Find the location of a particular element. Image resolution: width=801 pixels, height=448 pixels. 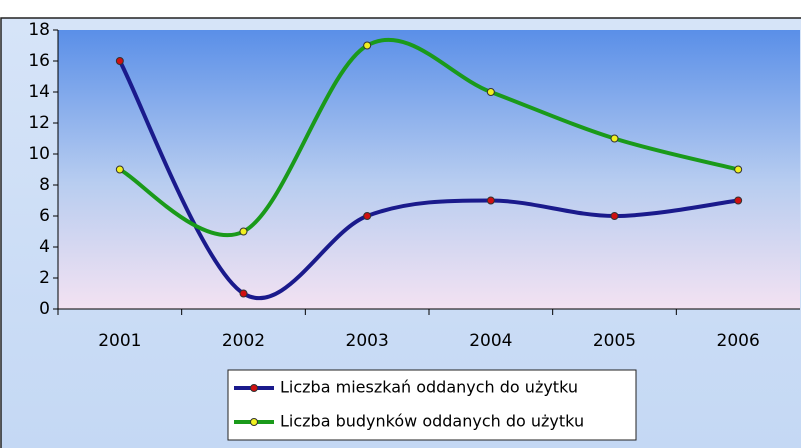

x-tick-label: 2003 is located at coordinates (367, 341).